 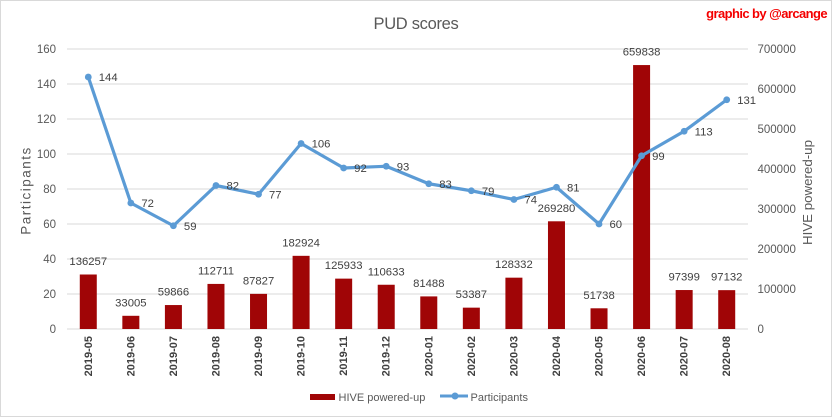 I want to click on svg-text: PUD scores, so click(x=415, y=24).